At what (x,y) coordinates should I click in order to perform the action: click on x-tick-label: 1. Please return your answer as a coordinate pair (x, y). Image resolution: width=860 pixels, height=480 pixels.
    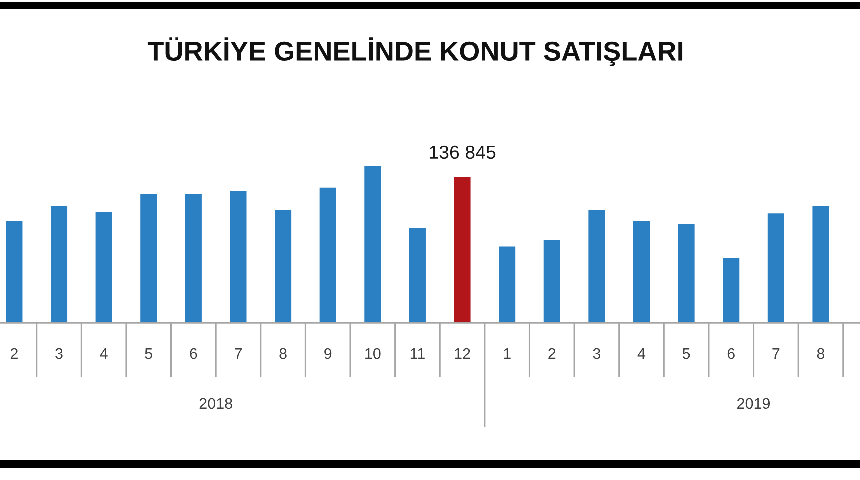
    Looking at the image, I should click on (507, 354).